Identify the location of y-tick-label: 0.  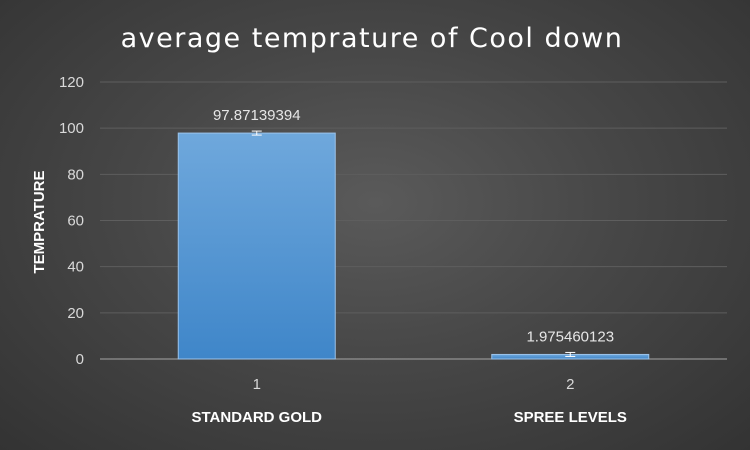
(80, 359).